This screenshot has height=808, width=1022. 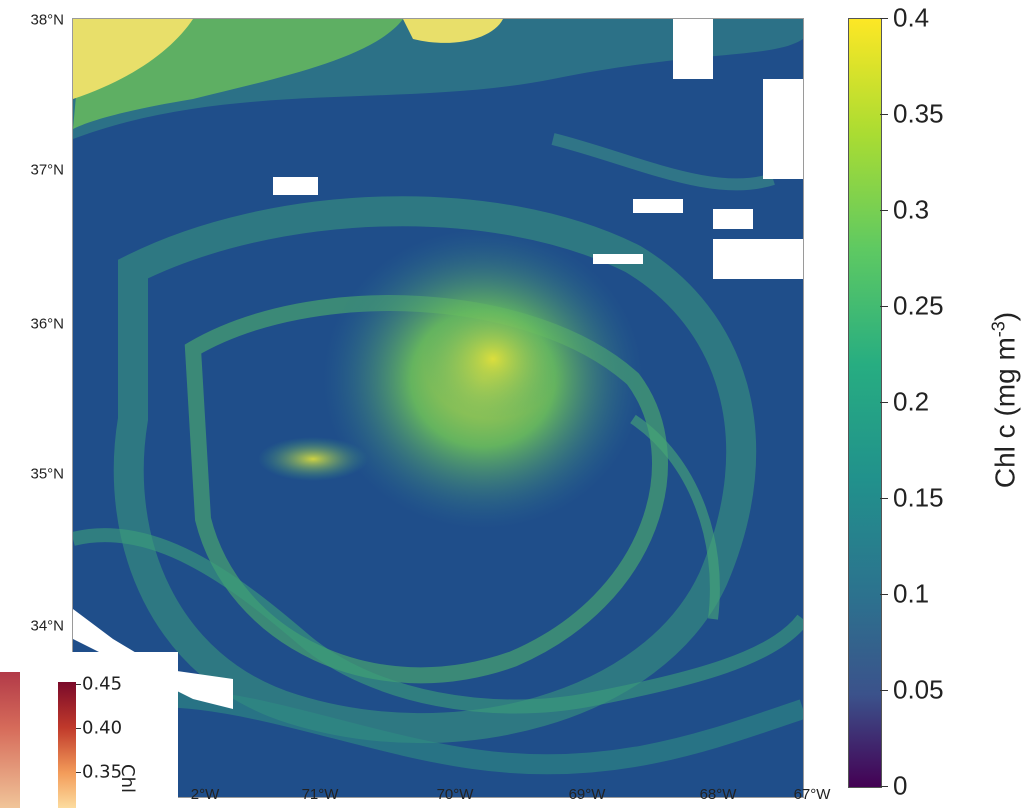 I want to click on colorbar, so click(x=865, y=403).